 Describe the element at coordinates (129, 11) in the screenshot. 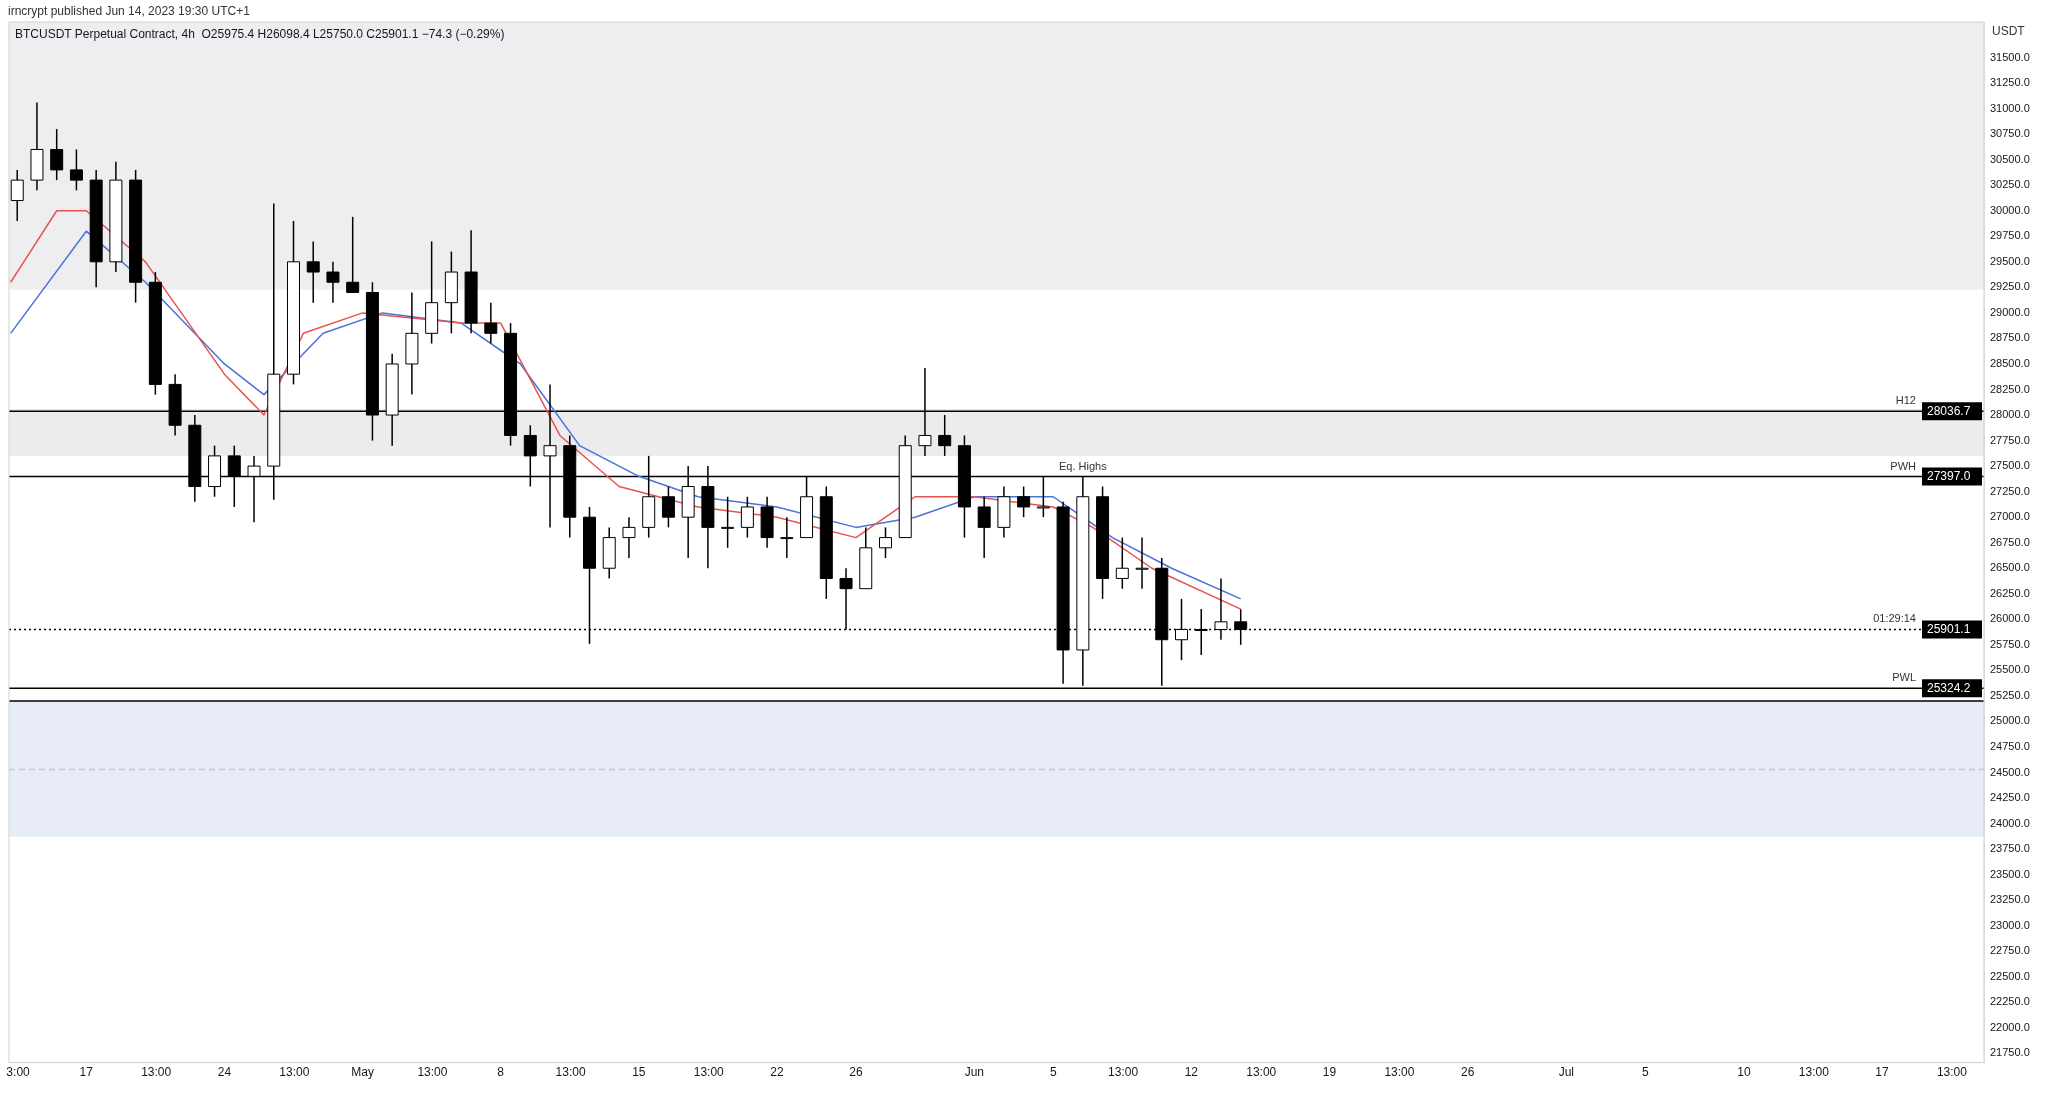

I see `text: irncrypt published Jun 14, 2023 19:30 UTC+1` at that location.